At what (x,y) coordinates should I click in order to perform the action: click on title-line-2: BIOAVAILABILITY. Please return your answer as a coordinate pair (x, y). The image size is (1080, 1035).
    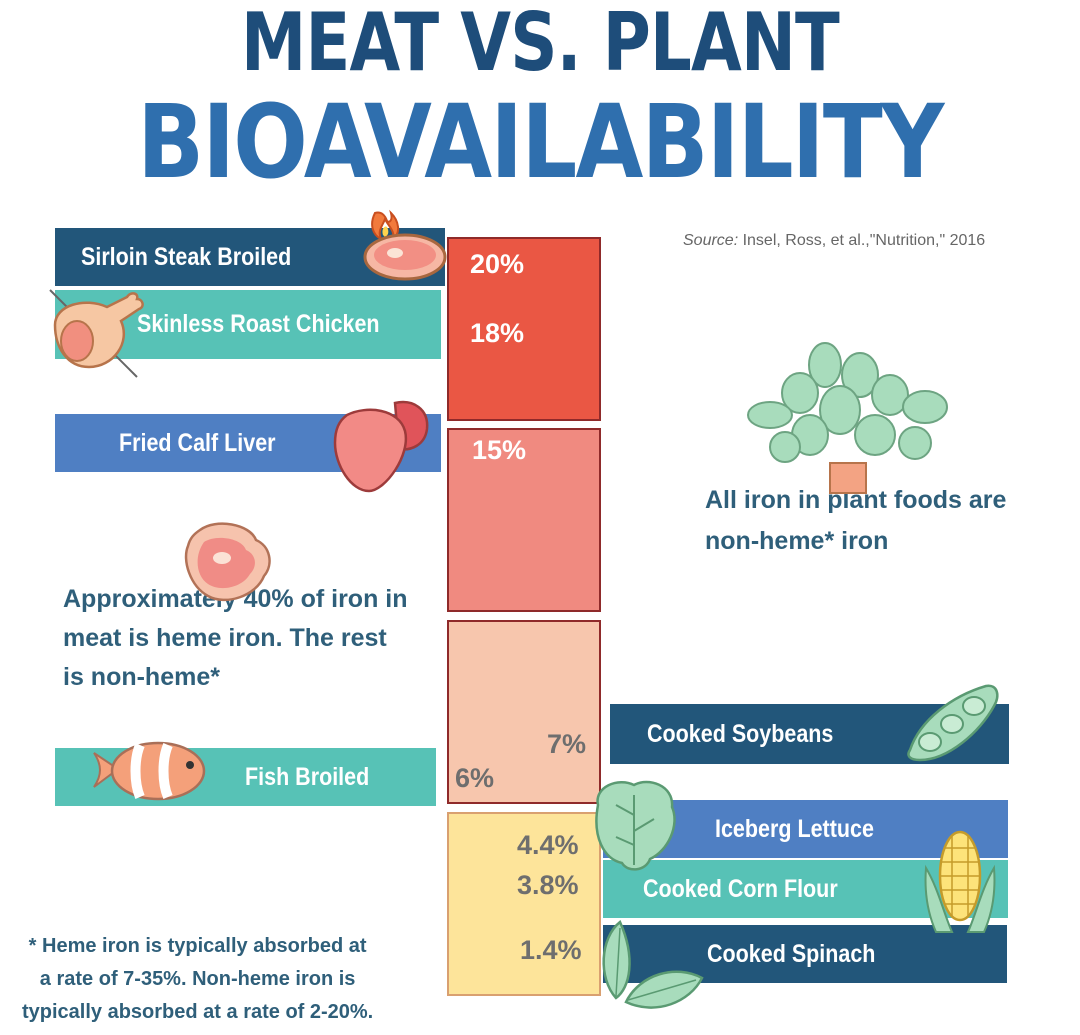
    Looking at the image, I should click on (540, 142).